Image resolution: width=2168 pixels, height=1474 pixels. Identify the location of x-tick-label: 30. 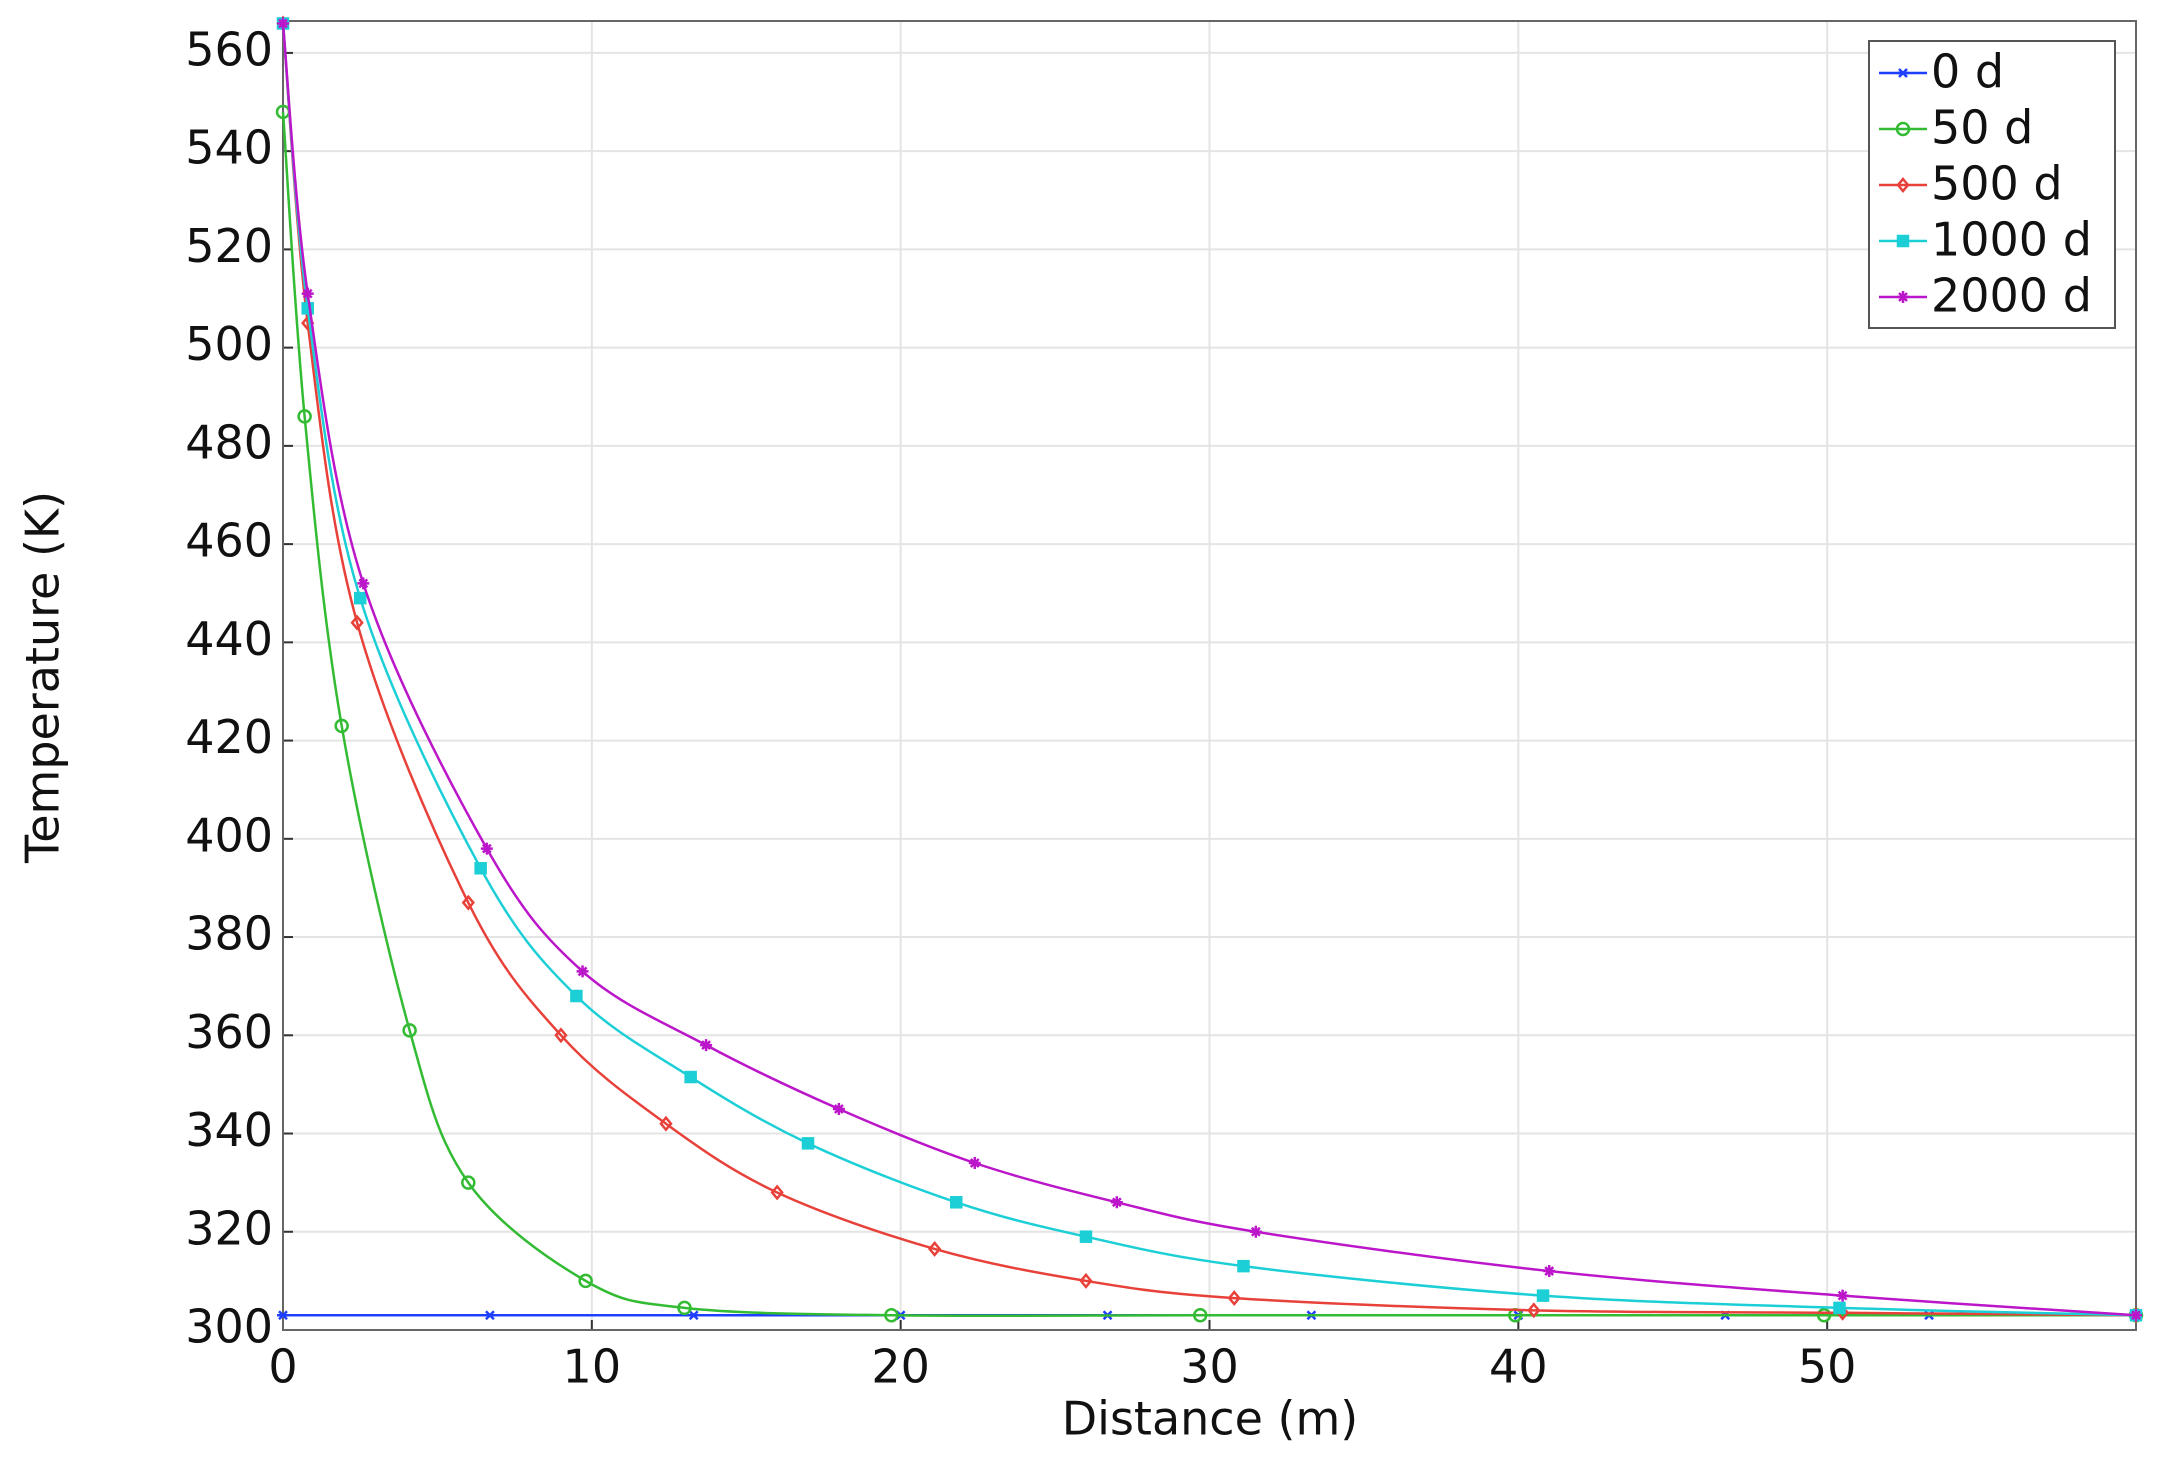
(1209, 1367).